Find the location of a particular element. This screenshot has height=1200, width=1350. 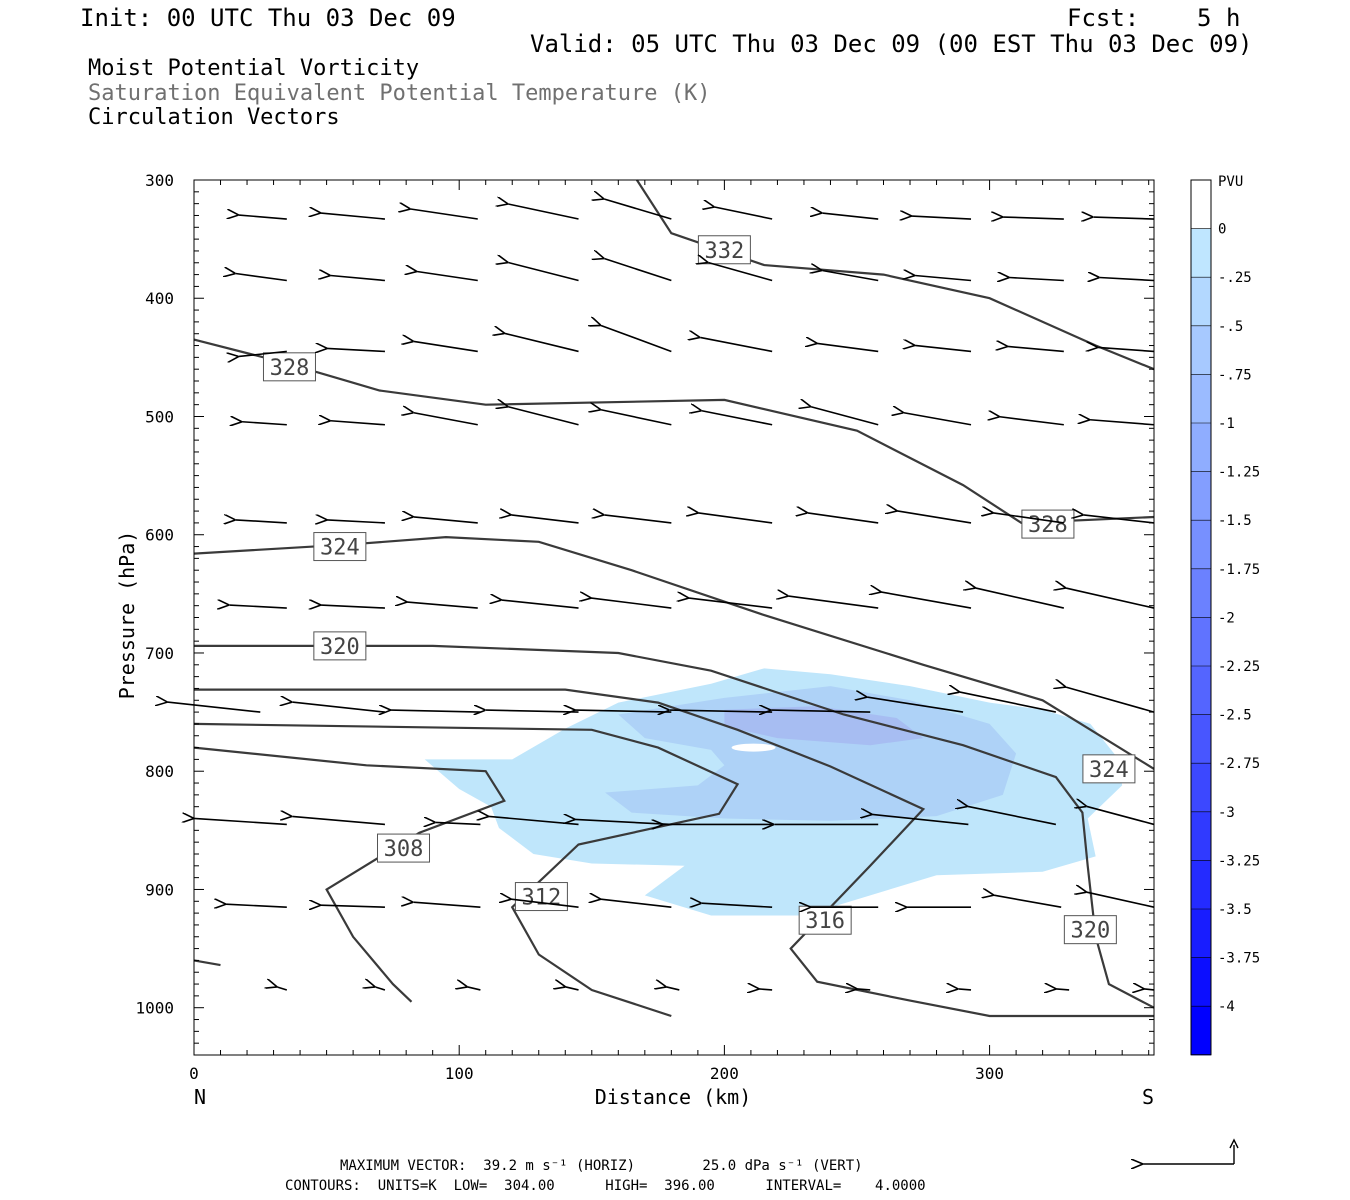

colorbar-tick-label: -2.75 is located at coordinates (1239, 764).